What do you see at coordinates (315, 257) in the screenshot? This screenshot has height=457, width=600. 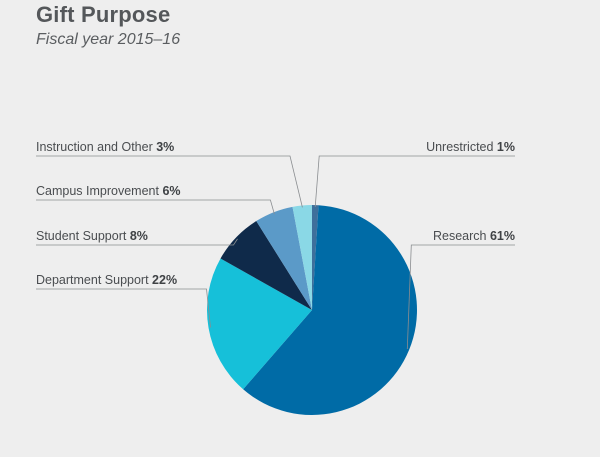 I see `slice-unrestricted` at bounding box center [315, 257].